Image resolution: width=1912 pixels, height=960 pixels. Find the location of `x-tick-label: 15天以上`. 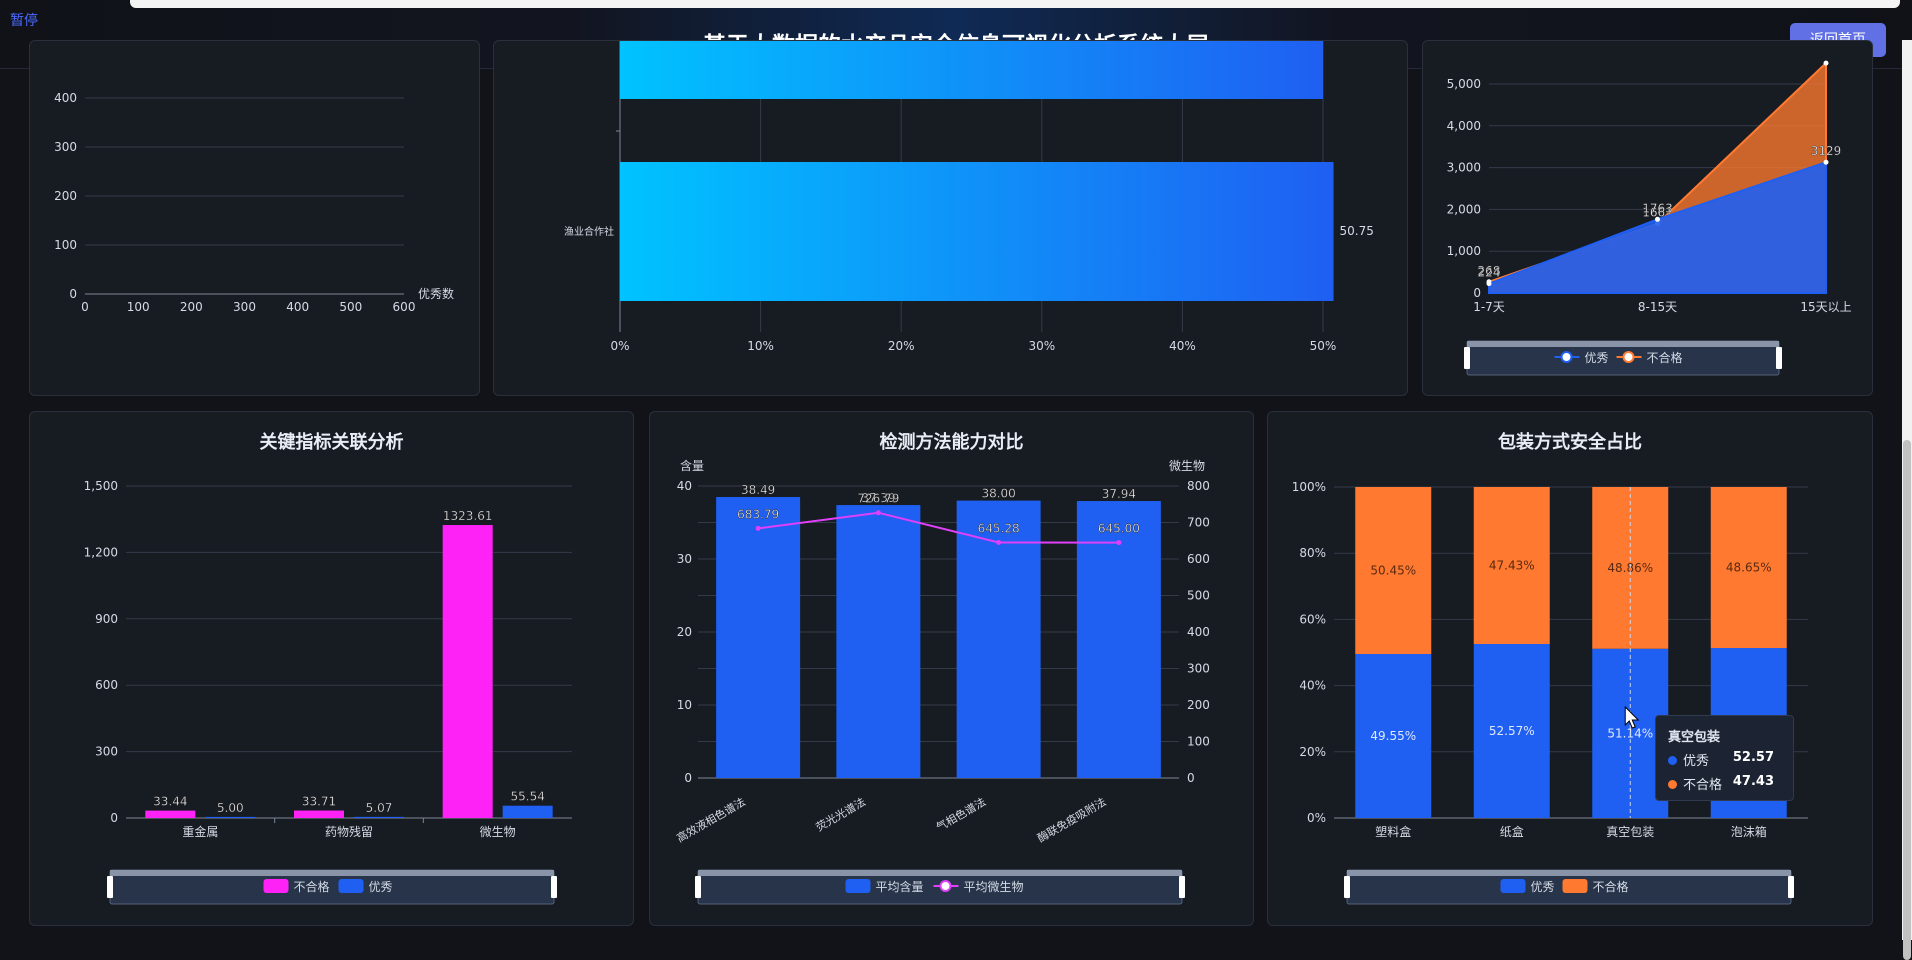

x-tick-label: 15天以上 is located at coordinates (1825, 307).